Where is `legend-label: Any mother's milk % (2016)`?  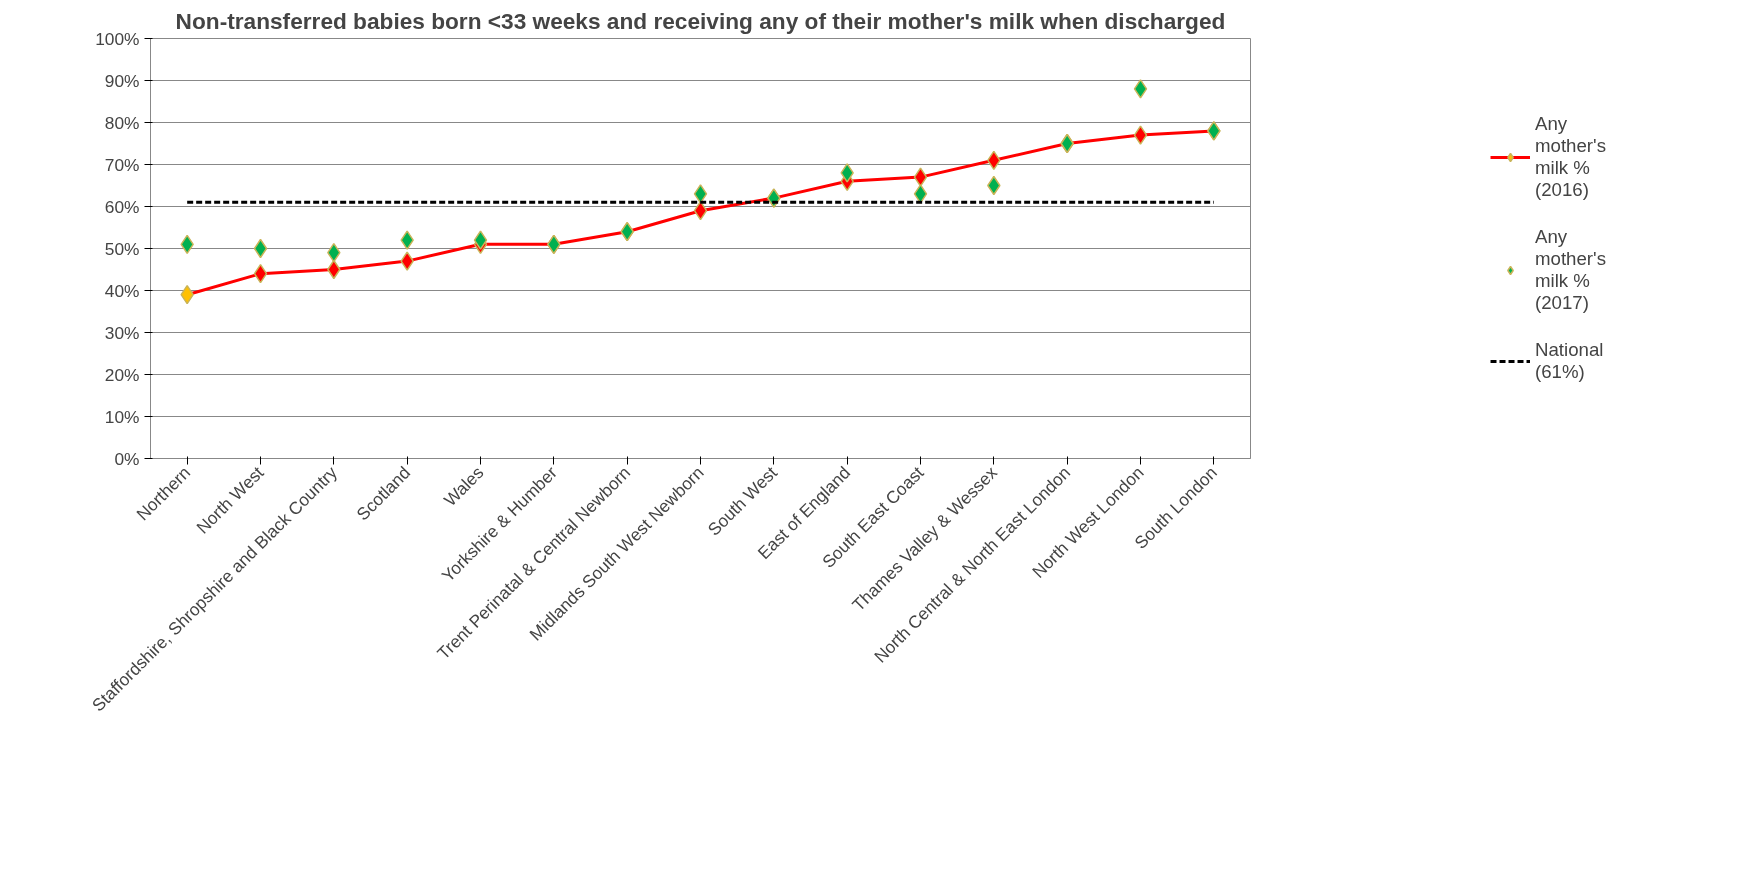
legend-label: Any mother's milk % (2016) is located at coordinates (1570, 157).